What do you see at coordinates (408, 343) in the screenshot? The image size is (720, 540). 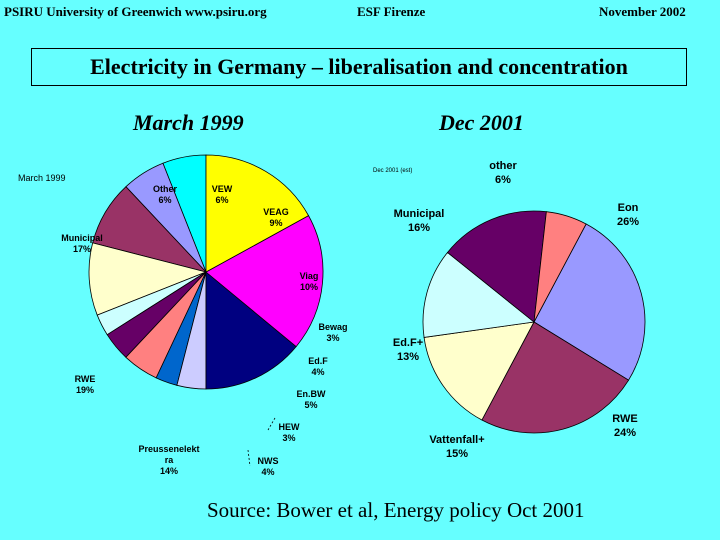 I see `label-ed-f: Ed.F+` at bounding box center [408, 343].